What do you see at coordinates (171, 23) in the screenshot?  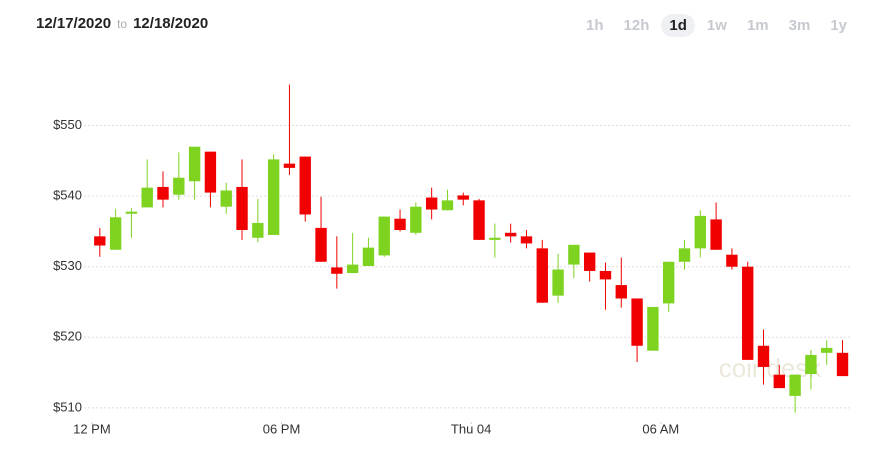 I see `end-date: 12/18/2020` at bounding box center [171, 23].